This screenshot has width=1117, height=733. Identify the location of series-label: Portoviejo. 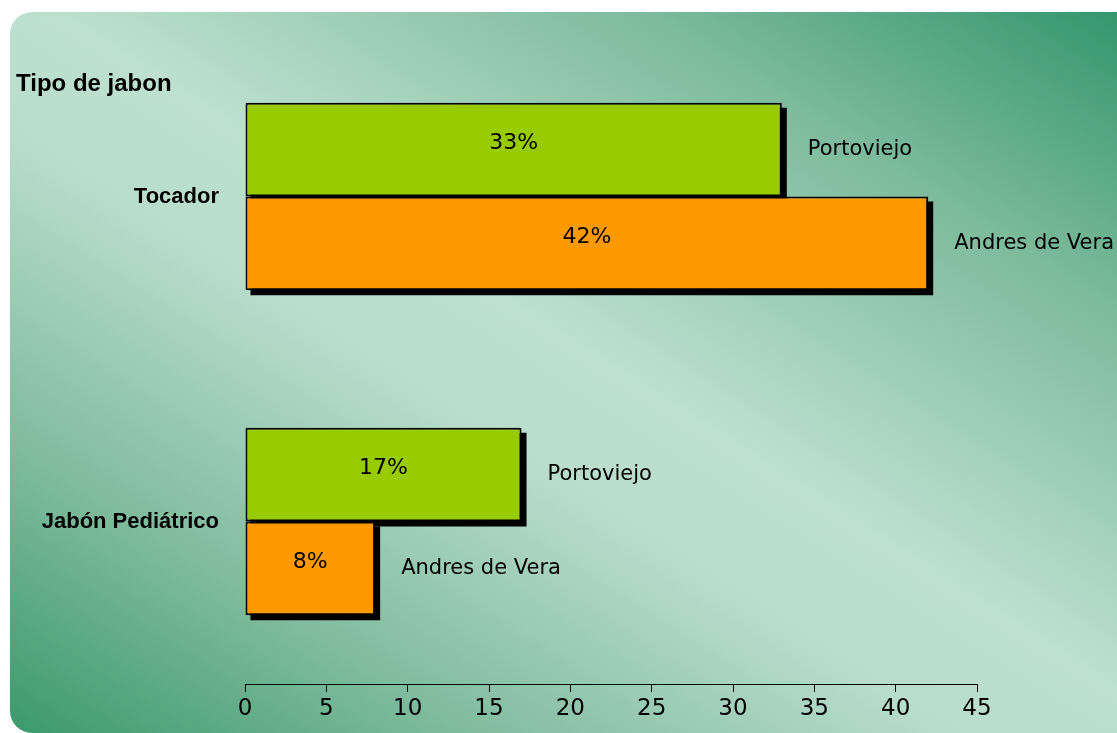
(860, 148).